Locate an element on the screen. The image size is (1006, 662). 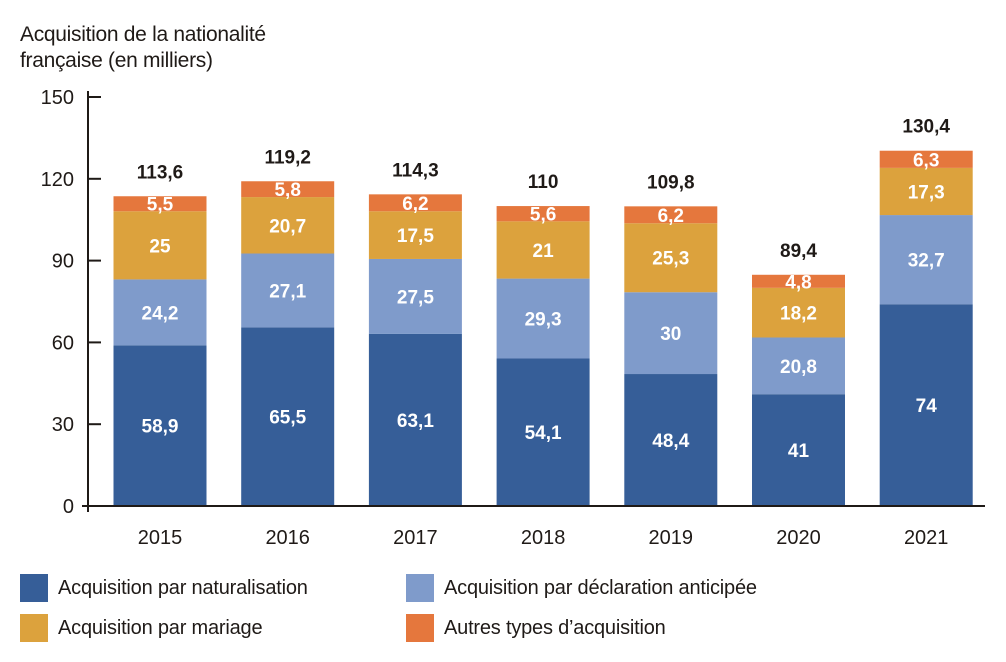
total-value-label: 110 is located at coordinates (543, 182).